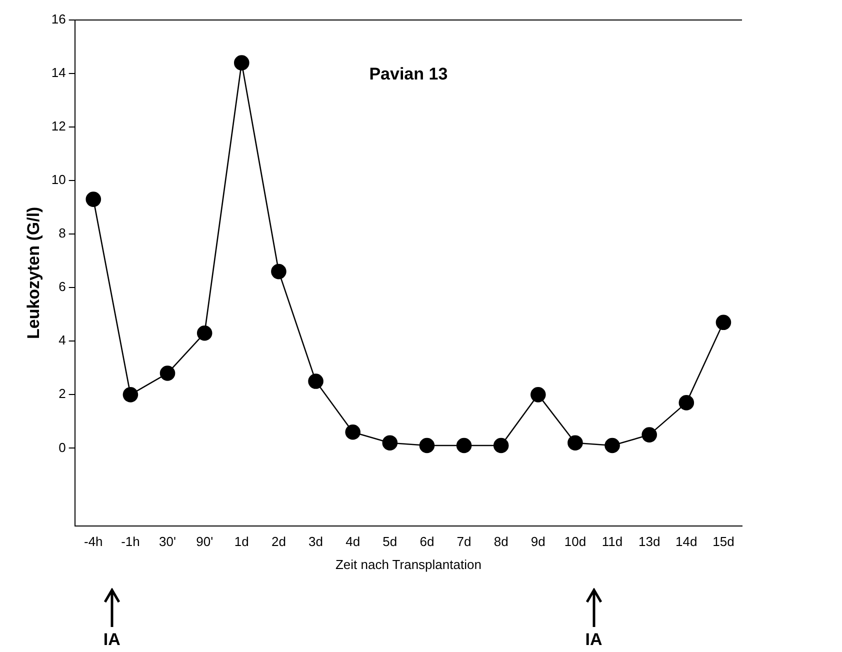  I want to click on x-tick-label: 10d, so click(575, 542).